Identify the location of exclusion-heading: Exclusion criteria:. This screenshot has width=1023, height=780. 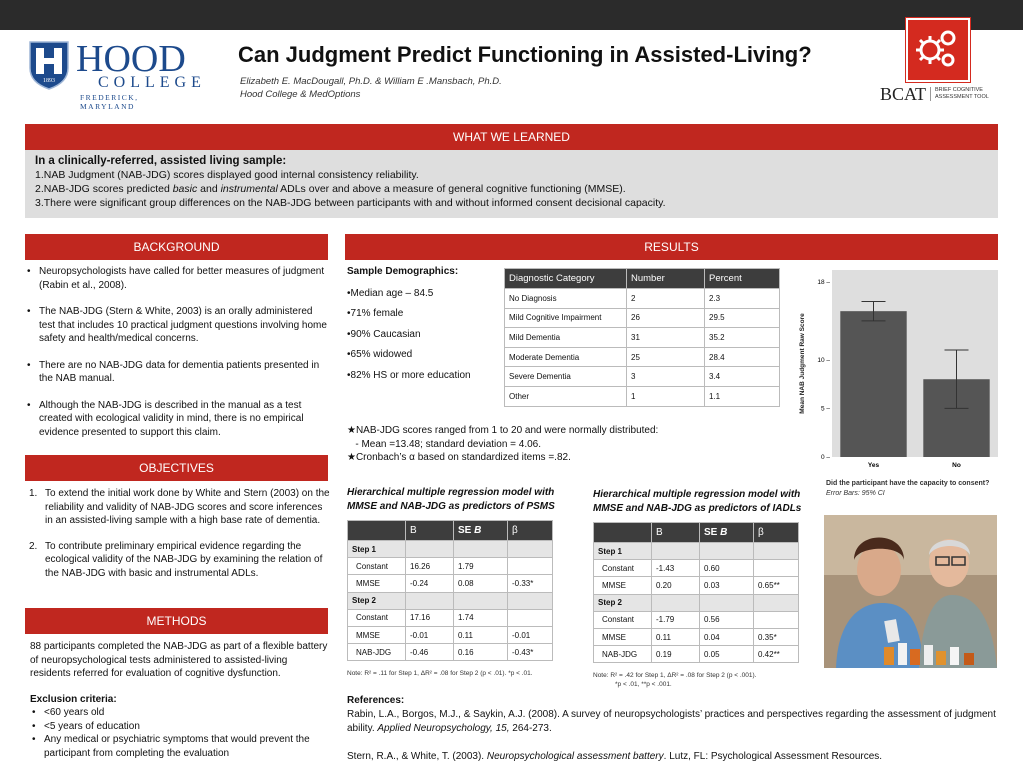
(73, 699).